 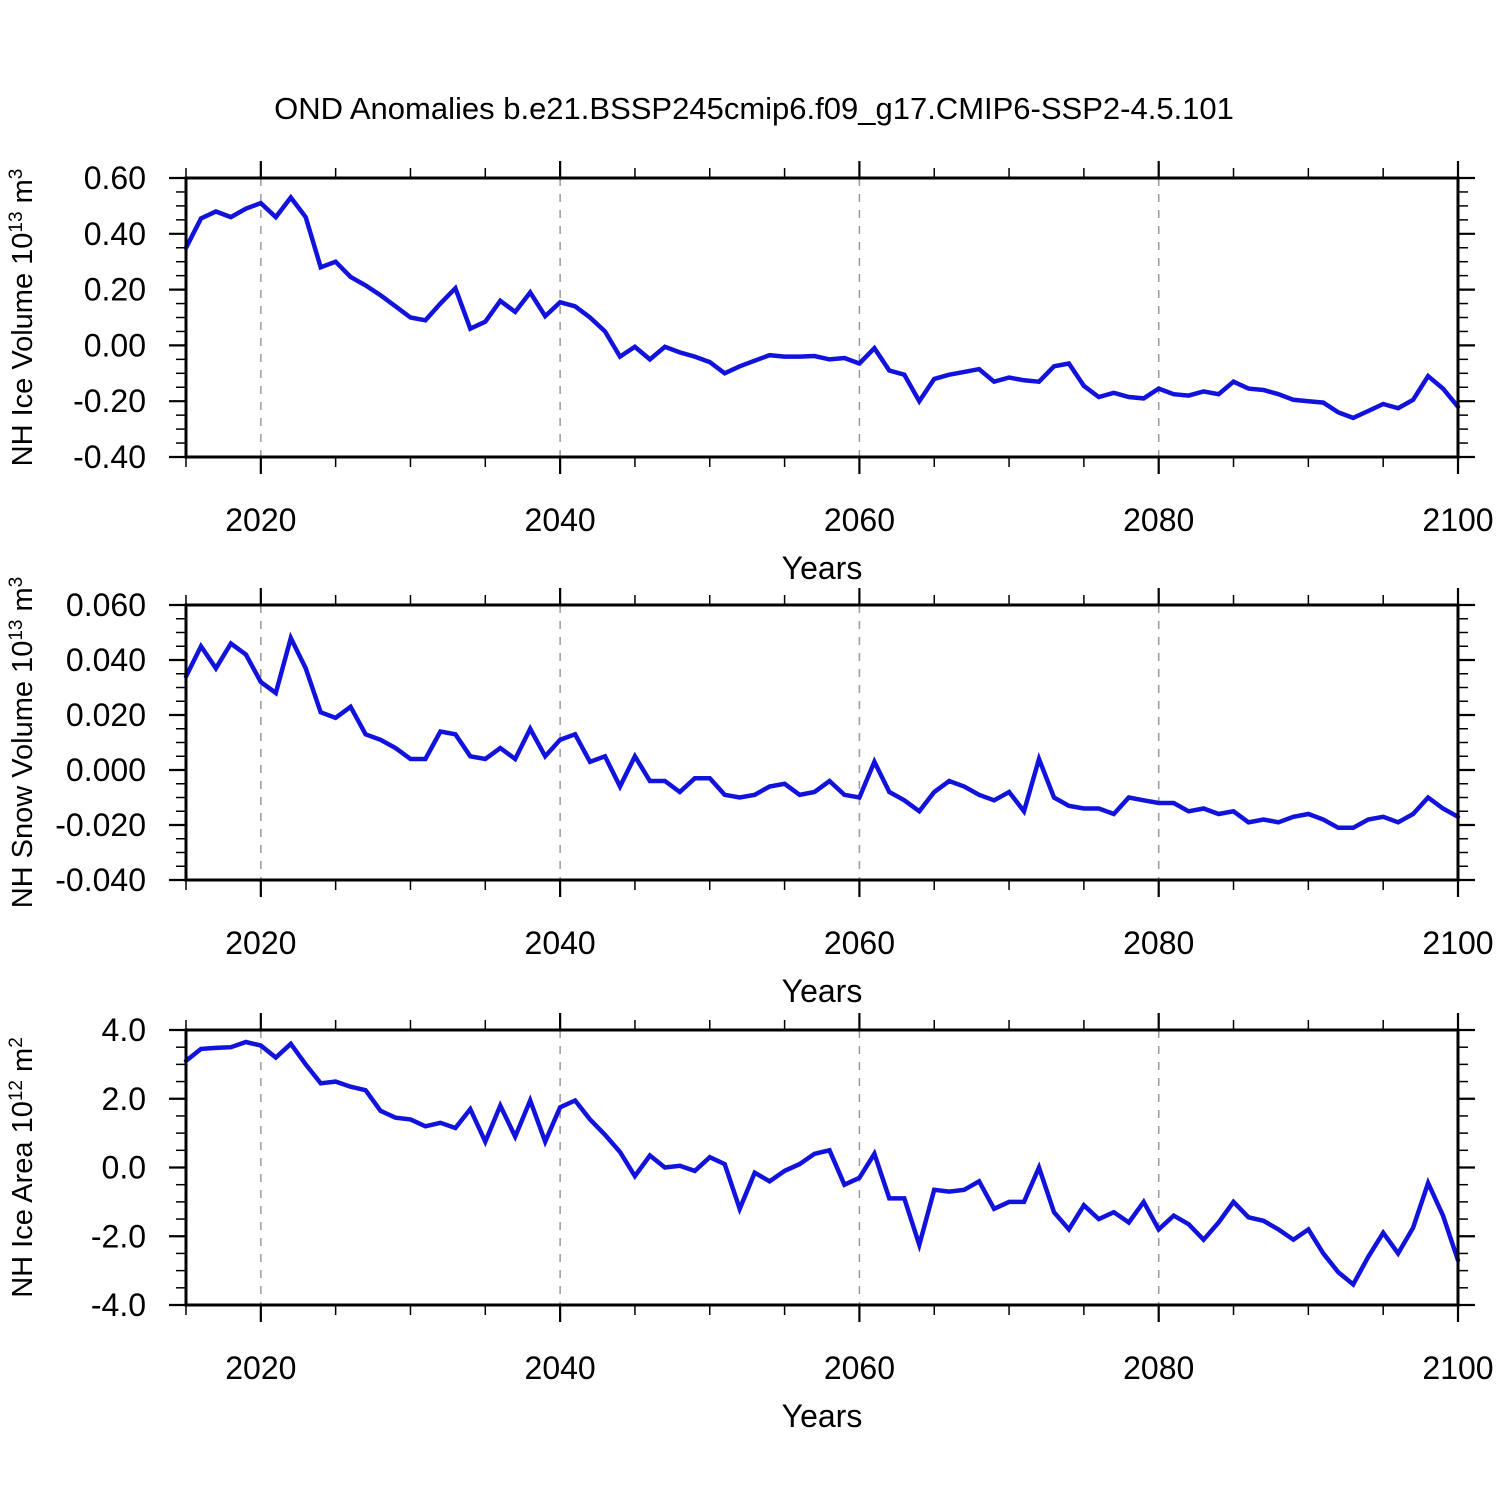 I want to click on y-tick-label: 0.00, so click(x=115, y=345).